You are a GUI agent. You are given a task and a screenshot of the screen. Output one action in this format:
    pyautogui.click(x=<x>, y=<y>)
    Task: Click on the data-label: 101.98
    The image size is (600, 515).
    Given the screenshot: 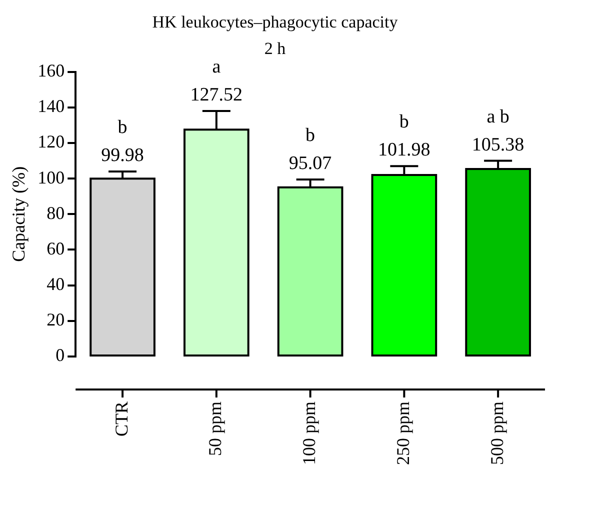 What is the action you would take?
    pyautogui.click(x=404, y=150)
    